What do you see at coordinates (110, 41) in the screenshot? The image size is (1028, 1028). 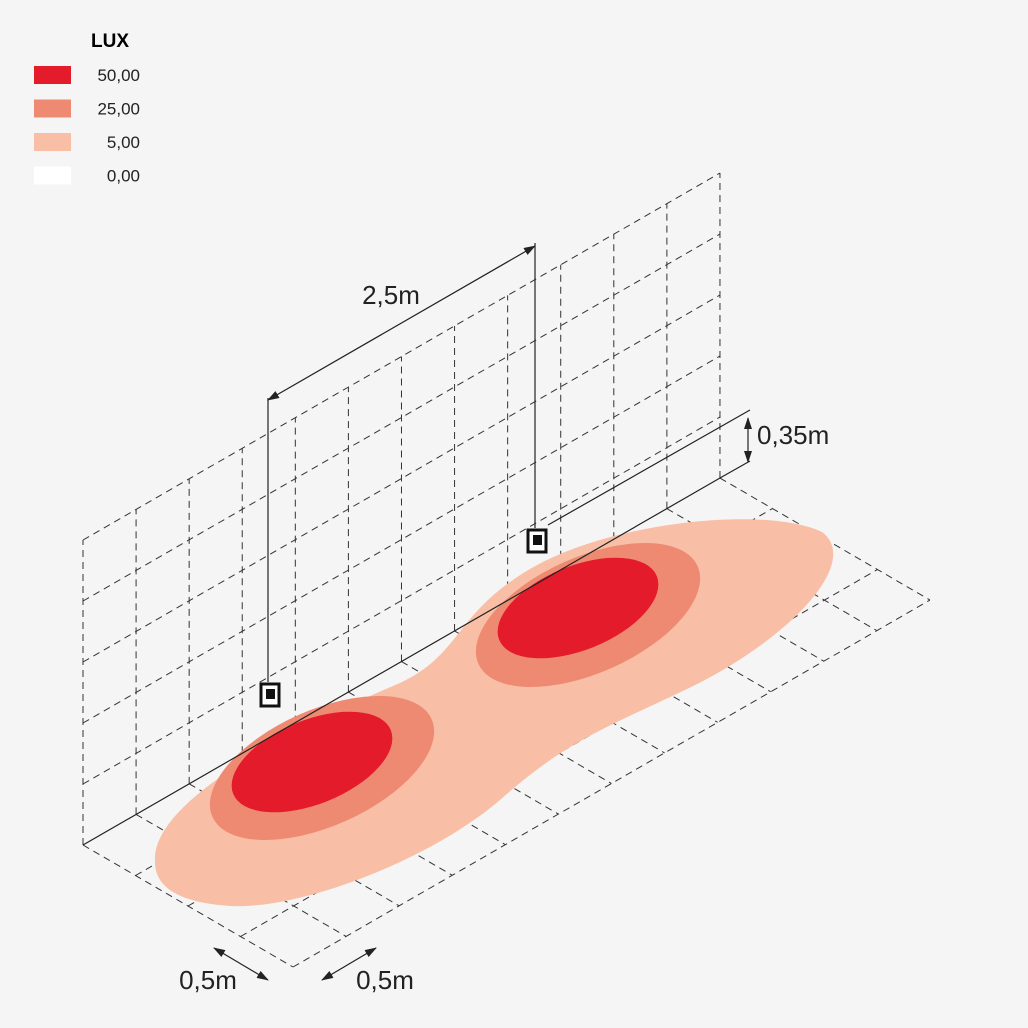 I see `legend-title: LUX` at bounding box center [110, 41].